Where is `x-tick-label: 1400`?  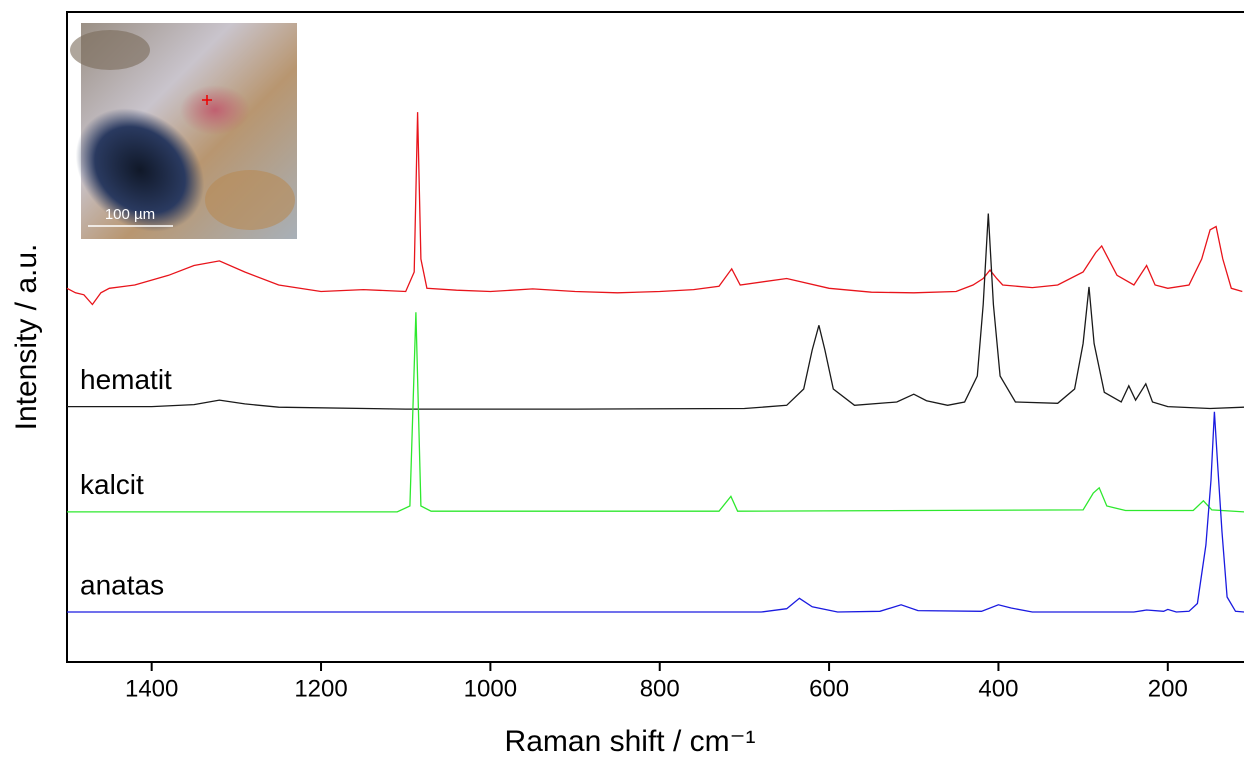 x-tick-label: 1400 is located at coordinates (151, 688).